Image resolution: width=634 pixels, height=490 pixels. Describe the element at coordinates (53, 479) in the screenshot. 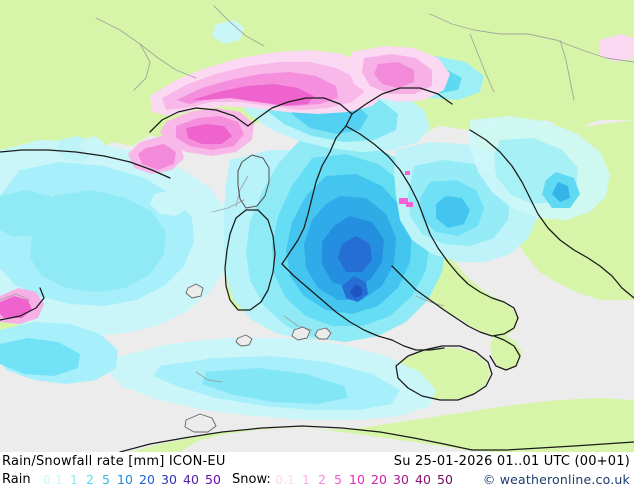

I see `rain-scale-step-0.1: 0.1` at that location.